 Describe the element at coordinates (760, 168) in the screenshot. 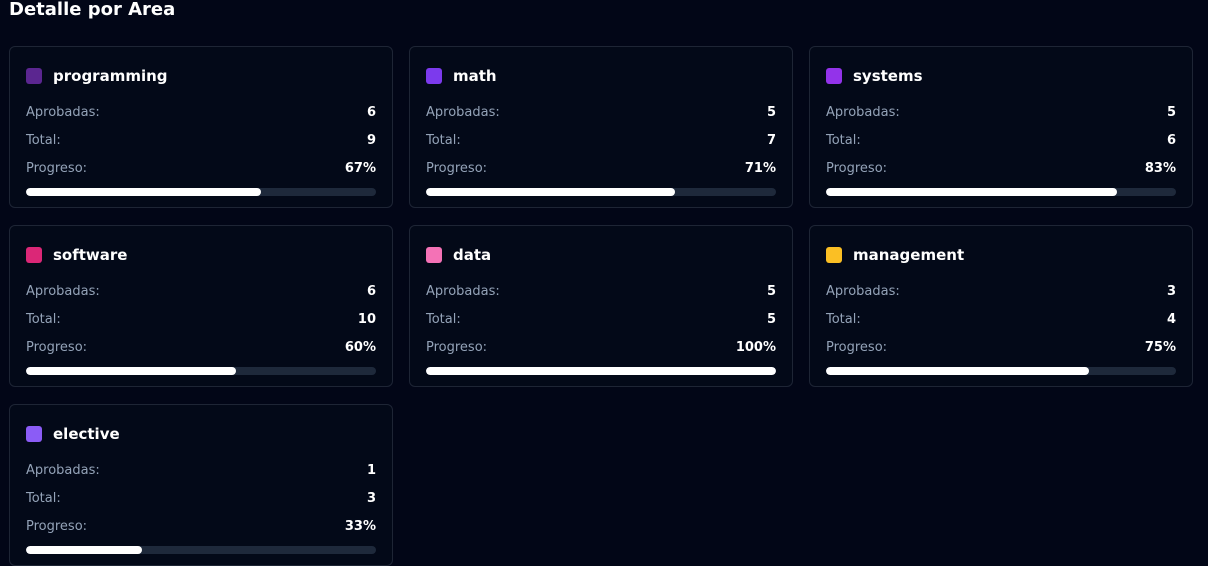

I see `stat-value: 71%` at that location.